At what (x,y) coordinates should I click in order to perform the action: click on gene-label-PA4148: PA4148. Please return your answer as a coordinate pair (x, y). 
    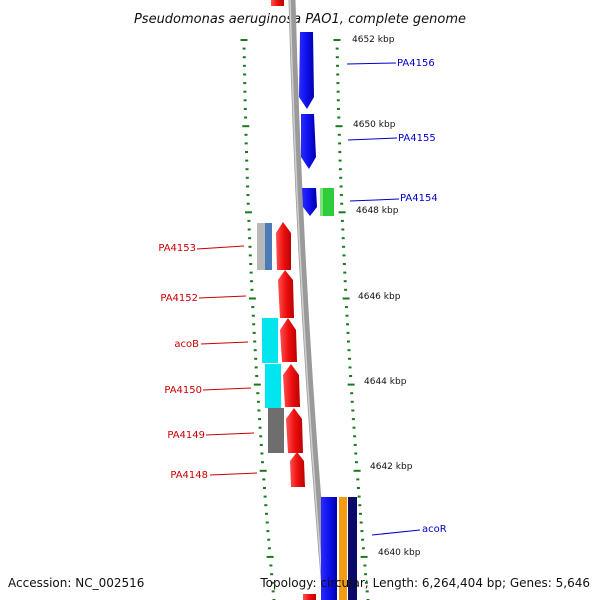
    Looking at the image, I should click on (189, 475).